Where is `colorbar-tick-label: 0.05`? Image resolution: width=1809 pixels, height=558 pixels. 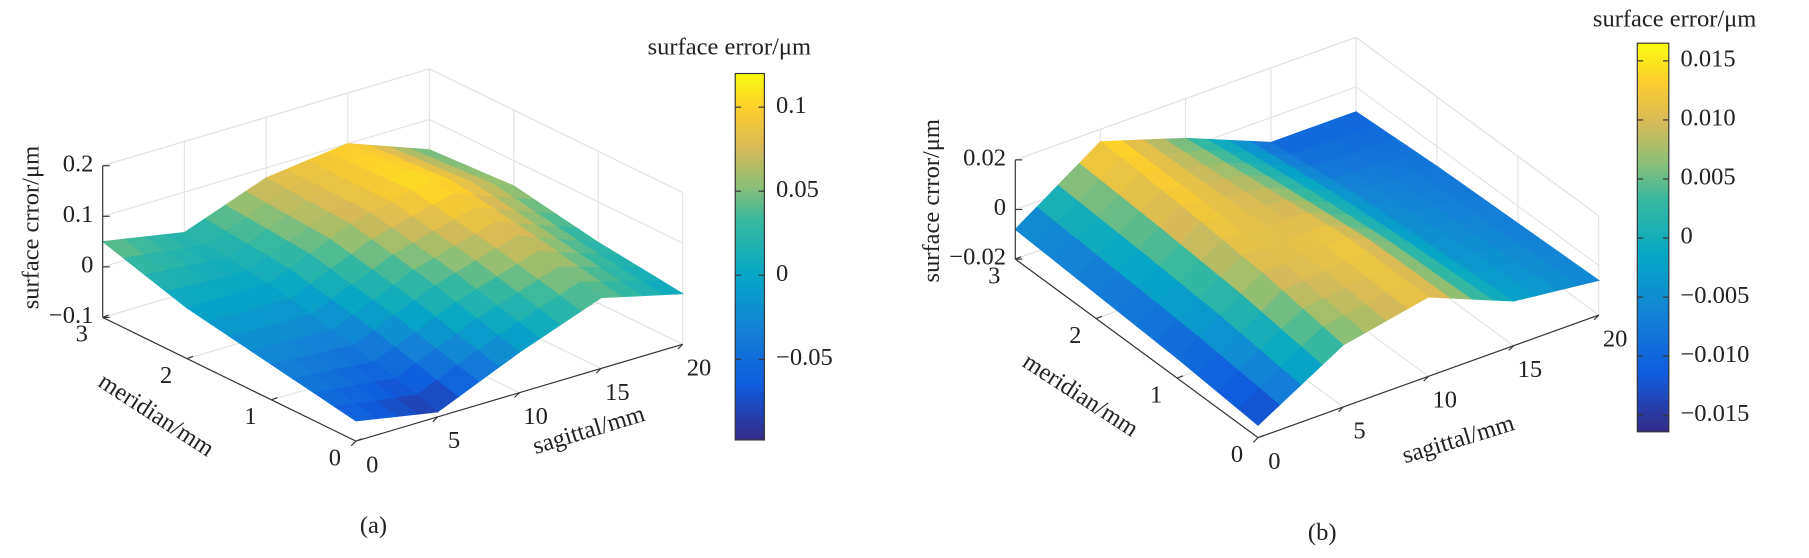 colorbar-tick-label: 0.05 is located at coordinates (797, 189).